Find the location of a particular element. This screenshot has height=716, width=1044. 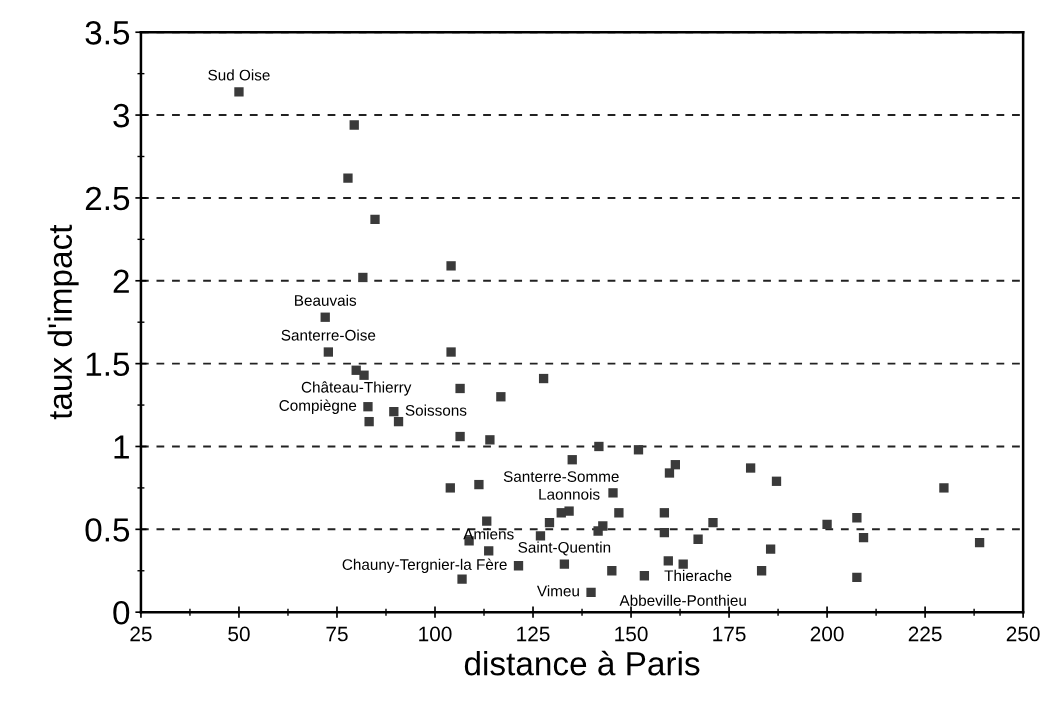

y-tick-label: 2.5 is located at coordinates (107, 198).